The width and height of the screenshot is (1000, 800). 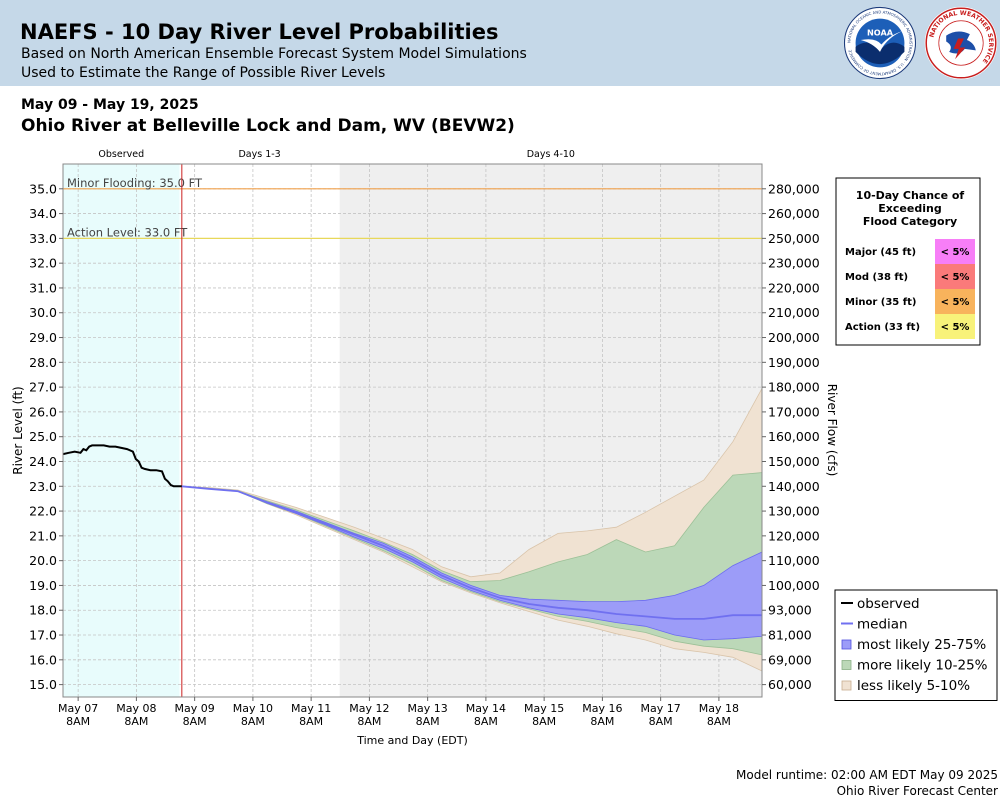 What do you see at coordinates (471, 552) in the screenshot?
I see `median-line` at bounding box center [471, 552].